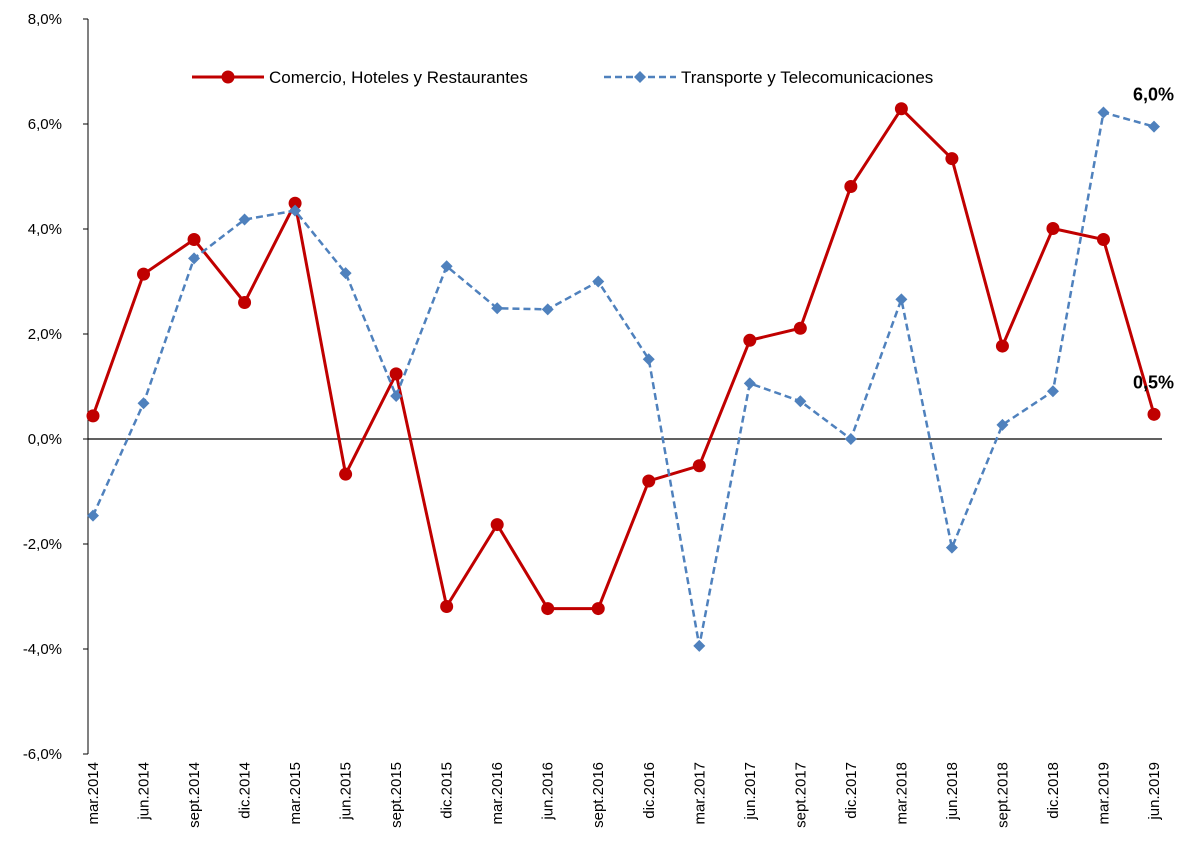  What do you see at coordinates (548, 791) in the screenshot?
I see `x-tick-label: jun.2016` at bounding box center [548, 791].